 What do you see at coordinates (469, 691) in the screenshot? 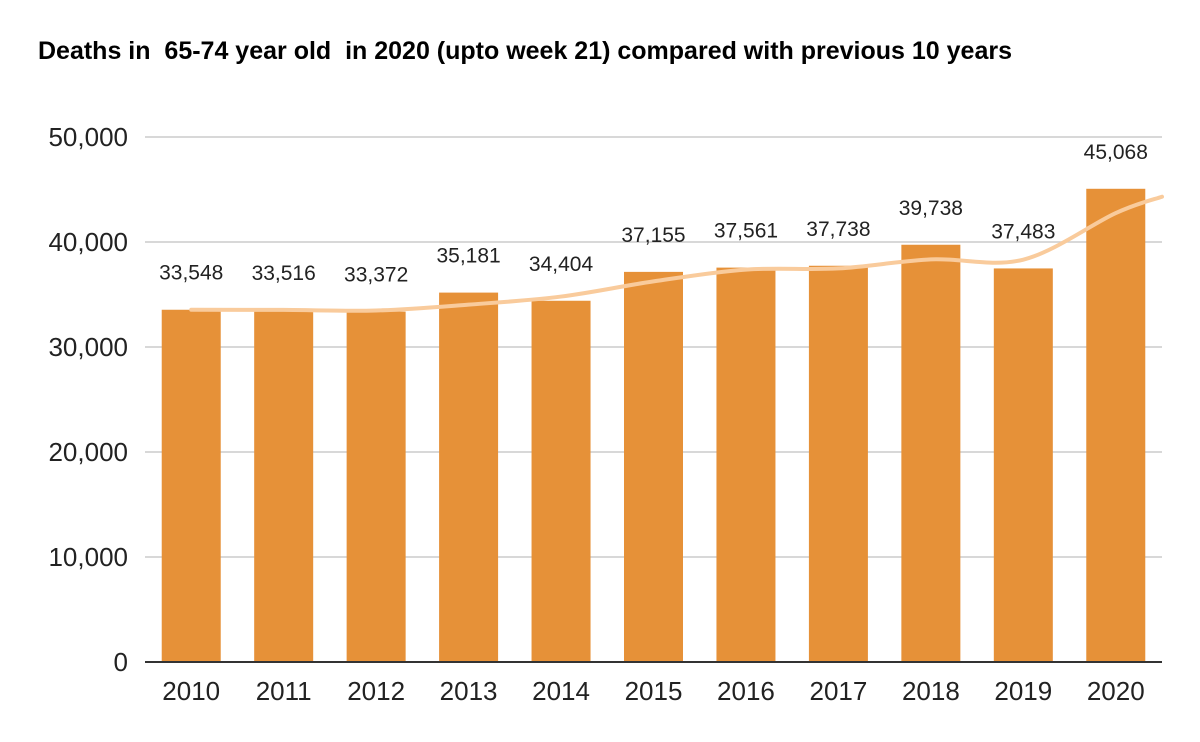
I see `x-tick-label: 2013` at bounding box center [469, 691].